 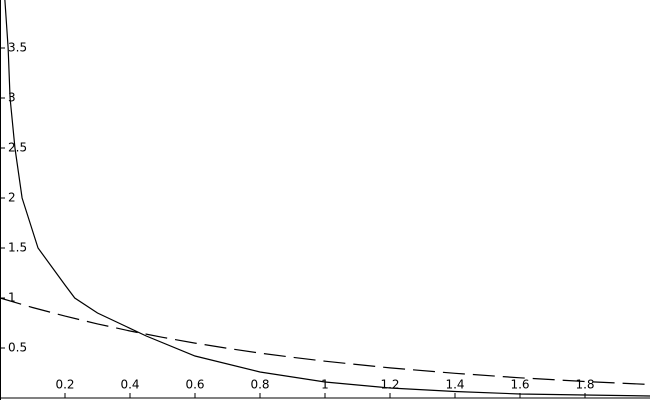 What do you see at coordinates (584, 385) in the screenshot?
I see `x-tick-label: 1.8` at bounding box center [584, 385].